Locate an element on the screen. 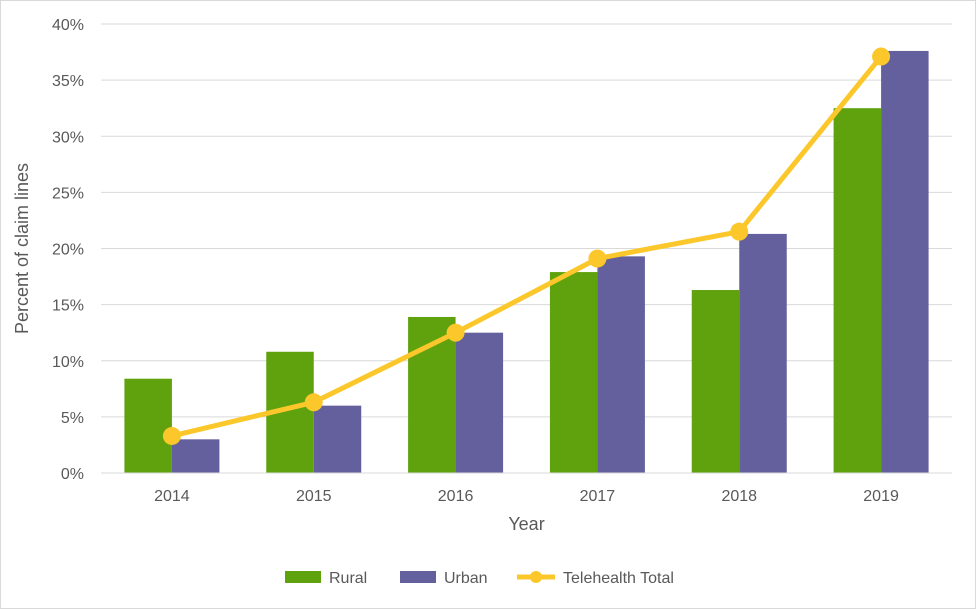 The image size is (976, 609). y-tick-label: 25% is located at coordinates (68, 193).